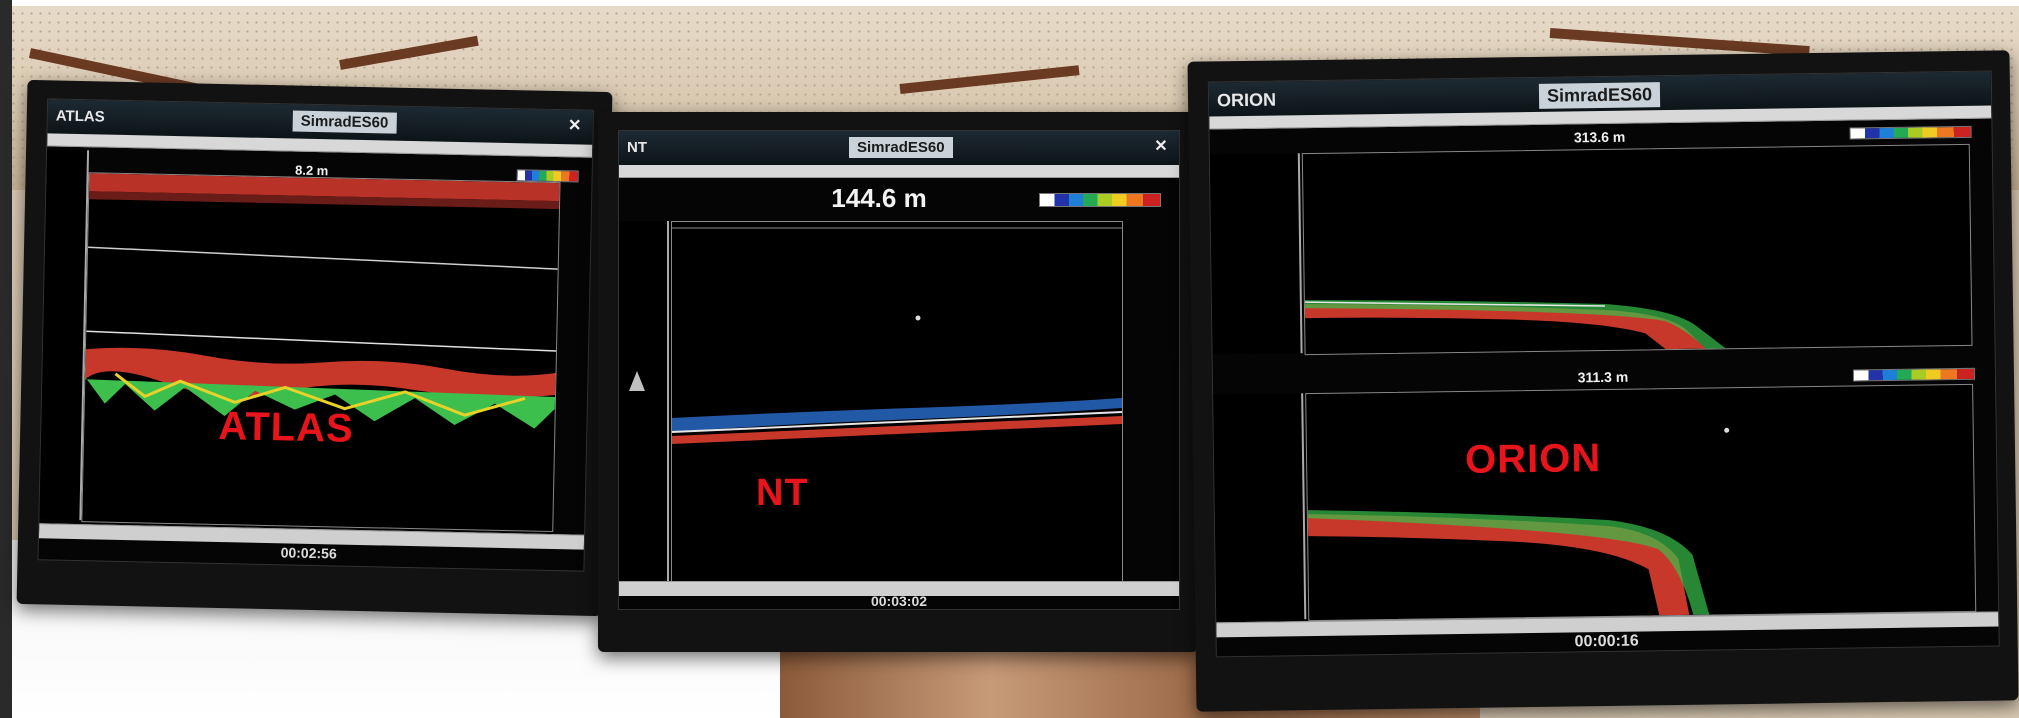  I want to click on overlay-label: ATLAS, so click(286, 427).